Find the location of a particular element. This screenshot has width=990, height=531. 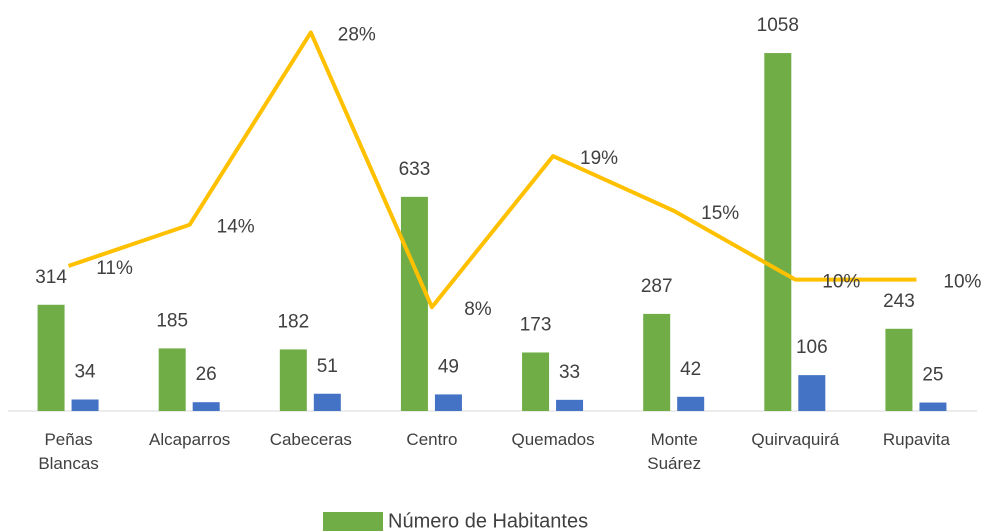

data-label: 1058 is located at coordinates (778, 25).